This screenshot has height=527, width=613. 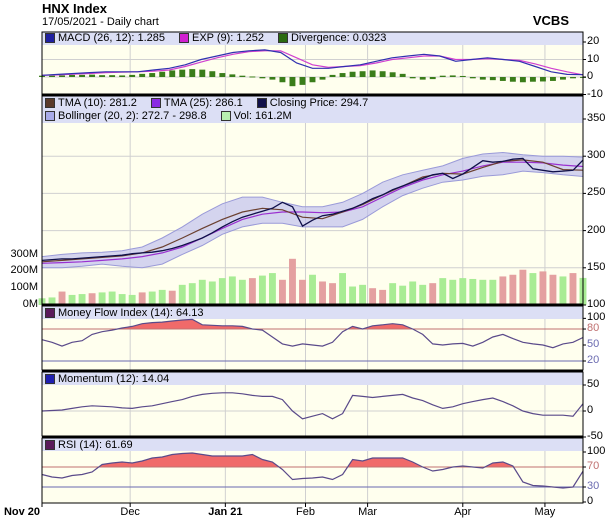 I want to click on legend-label: Money Flow Index (14): 64.13, so click(x=131, y=313).